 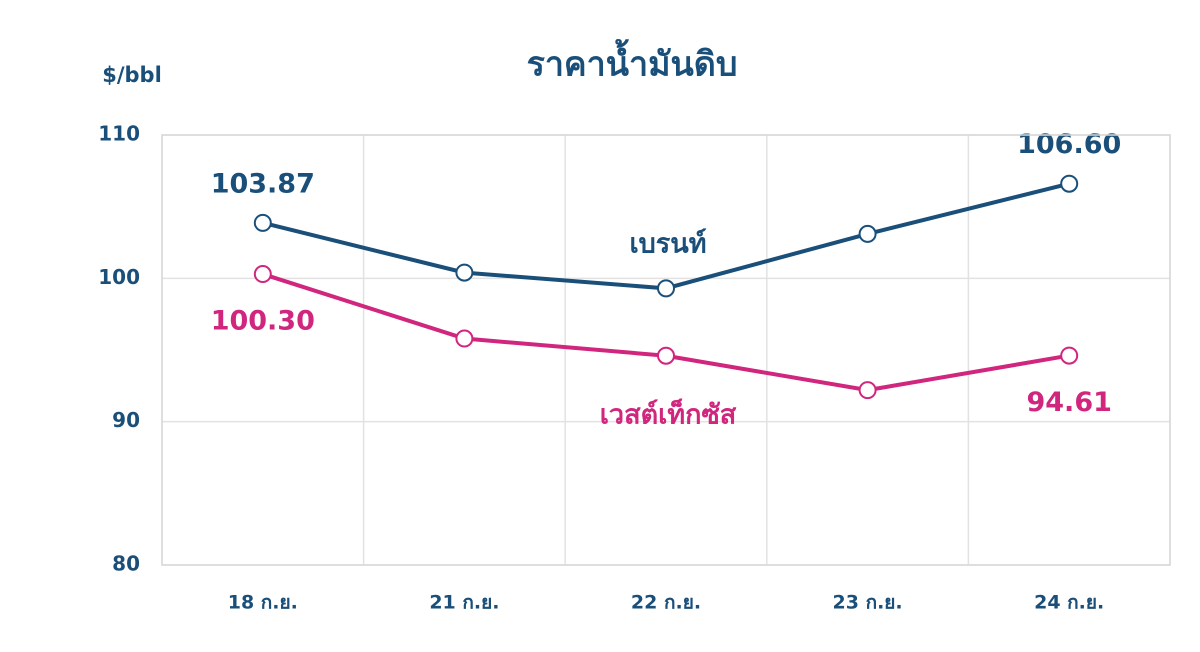 I want to click on x-tick-label: 18 ก.ย., so click(x=263, y=603).